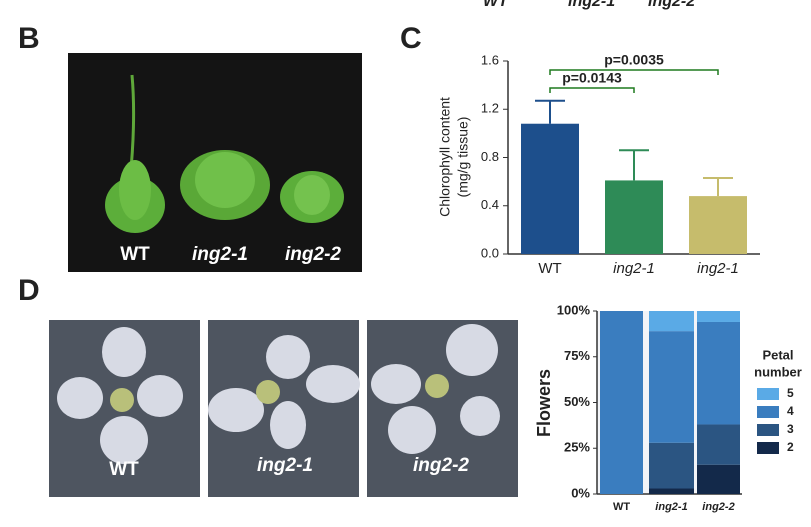 The height and width of the screenshot is (527, 811). Describe the element at coordinates (490, 108) in the screenshot. I see `y-tick-label: 1.2` at that location.